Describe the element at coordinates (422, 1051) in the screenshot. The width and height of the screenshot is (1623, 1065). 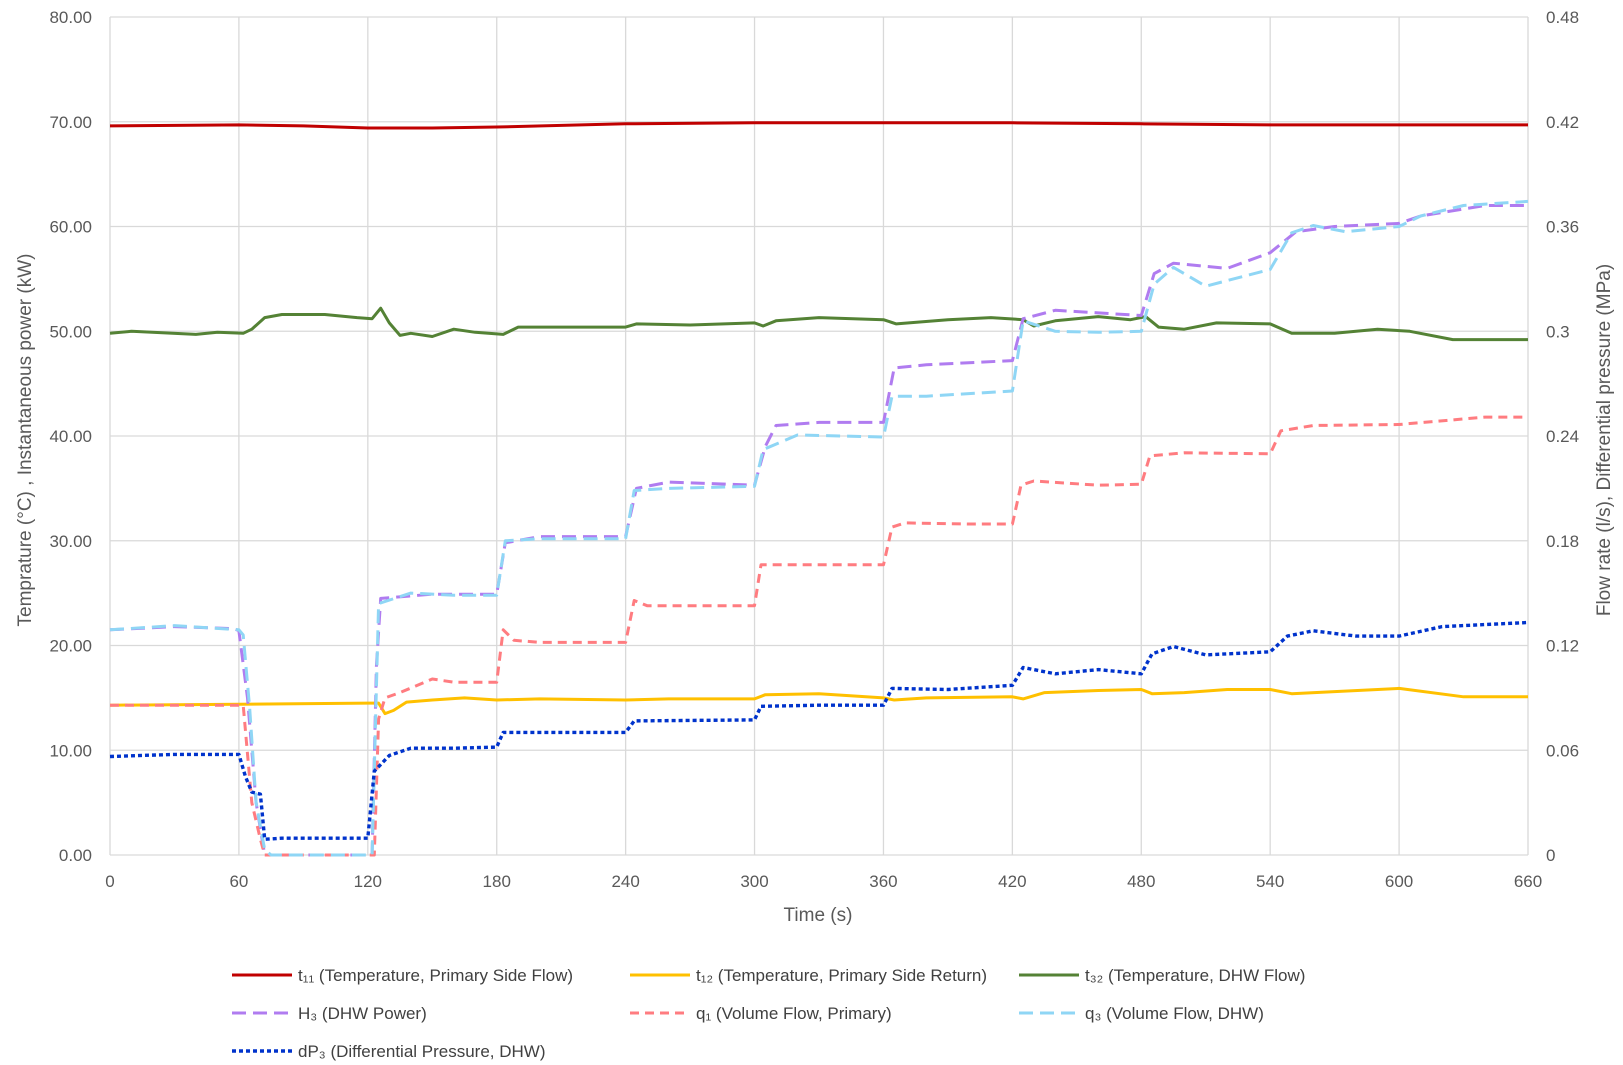
I see `legend-label-6: dP₃ (Differential Pressure, DHW)` at that location.